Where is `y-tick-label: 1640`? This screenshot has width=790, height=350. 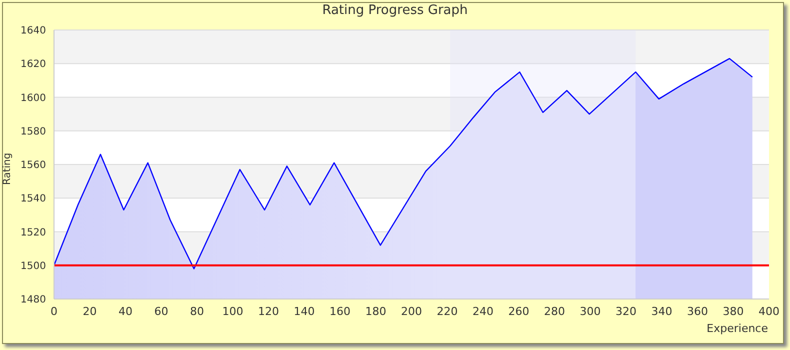
y-tick-label: 1640 is located at coordinates (33, 31).